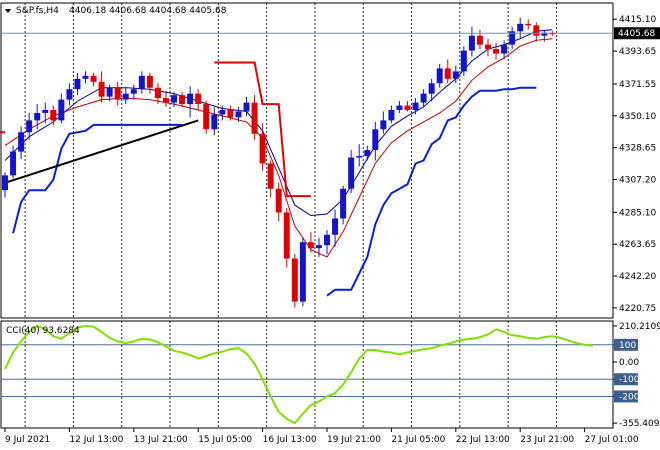  Describe the element at coordinates (354, 440) in the screenshot. I see `time-tick-label: 19 Jul 21:00` at that location.